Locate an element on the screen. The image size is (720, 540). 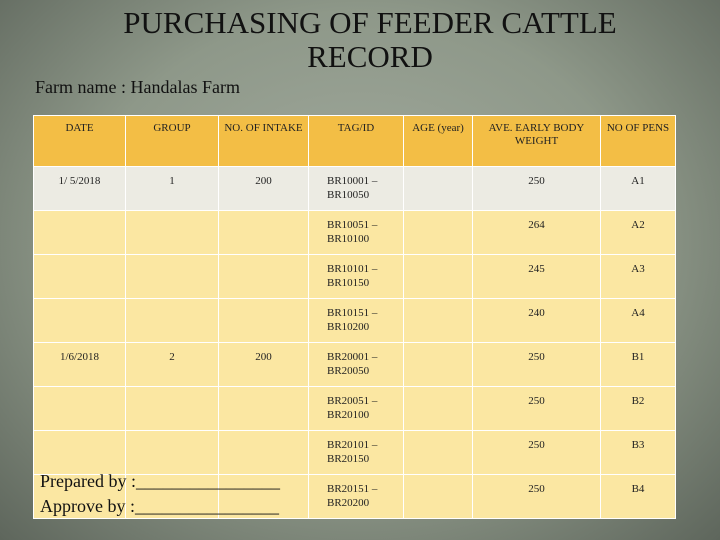
table-cell: B3 is located at coordinates (638, 452).